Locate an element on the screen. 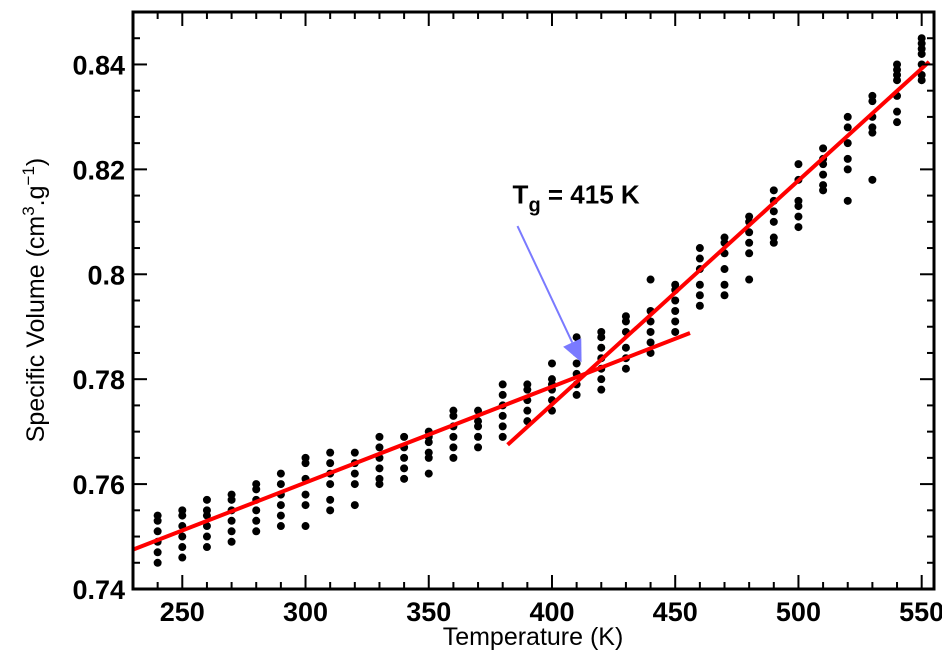  annotation-arrow-head is located at coordinates (572, 350).